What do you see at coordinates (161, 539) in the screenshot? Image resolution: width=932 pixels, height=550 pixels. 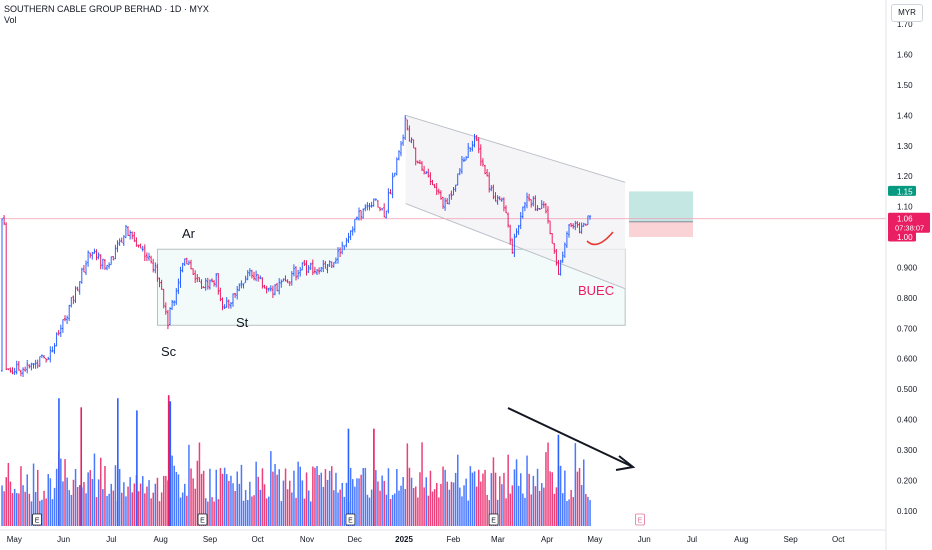 I see `time-tick-label: Aug` at bounding box center [161, 539].